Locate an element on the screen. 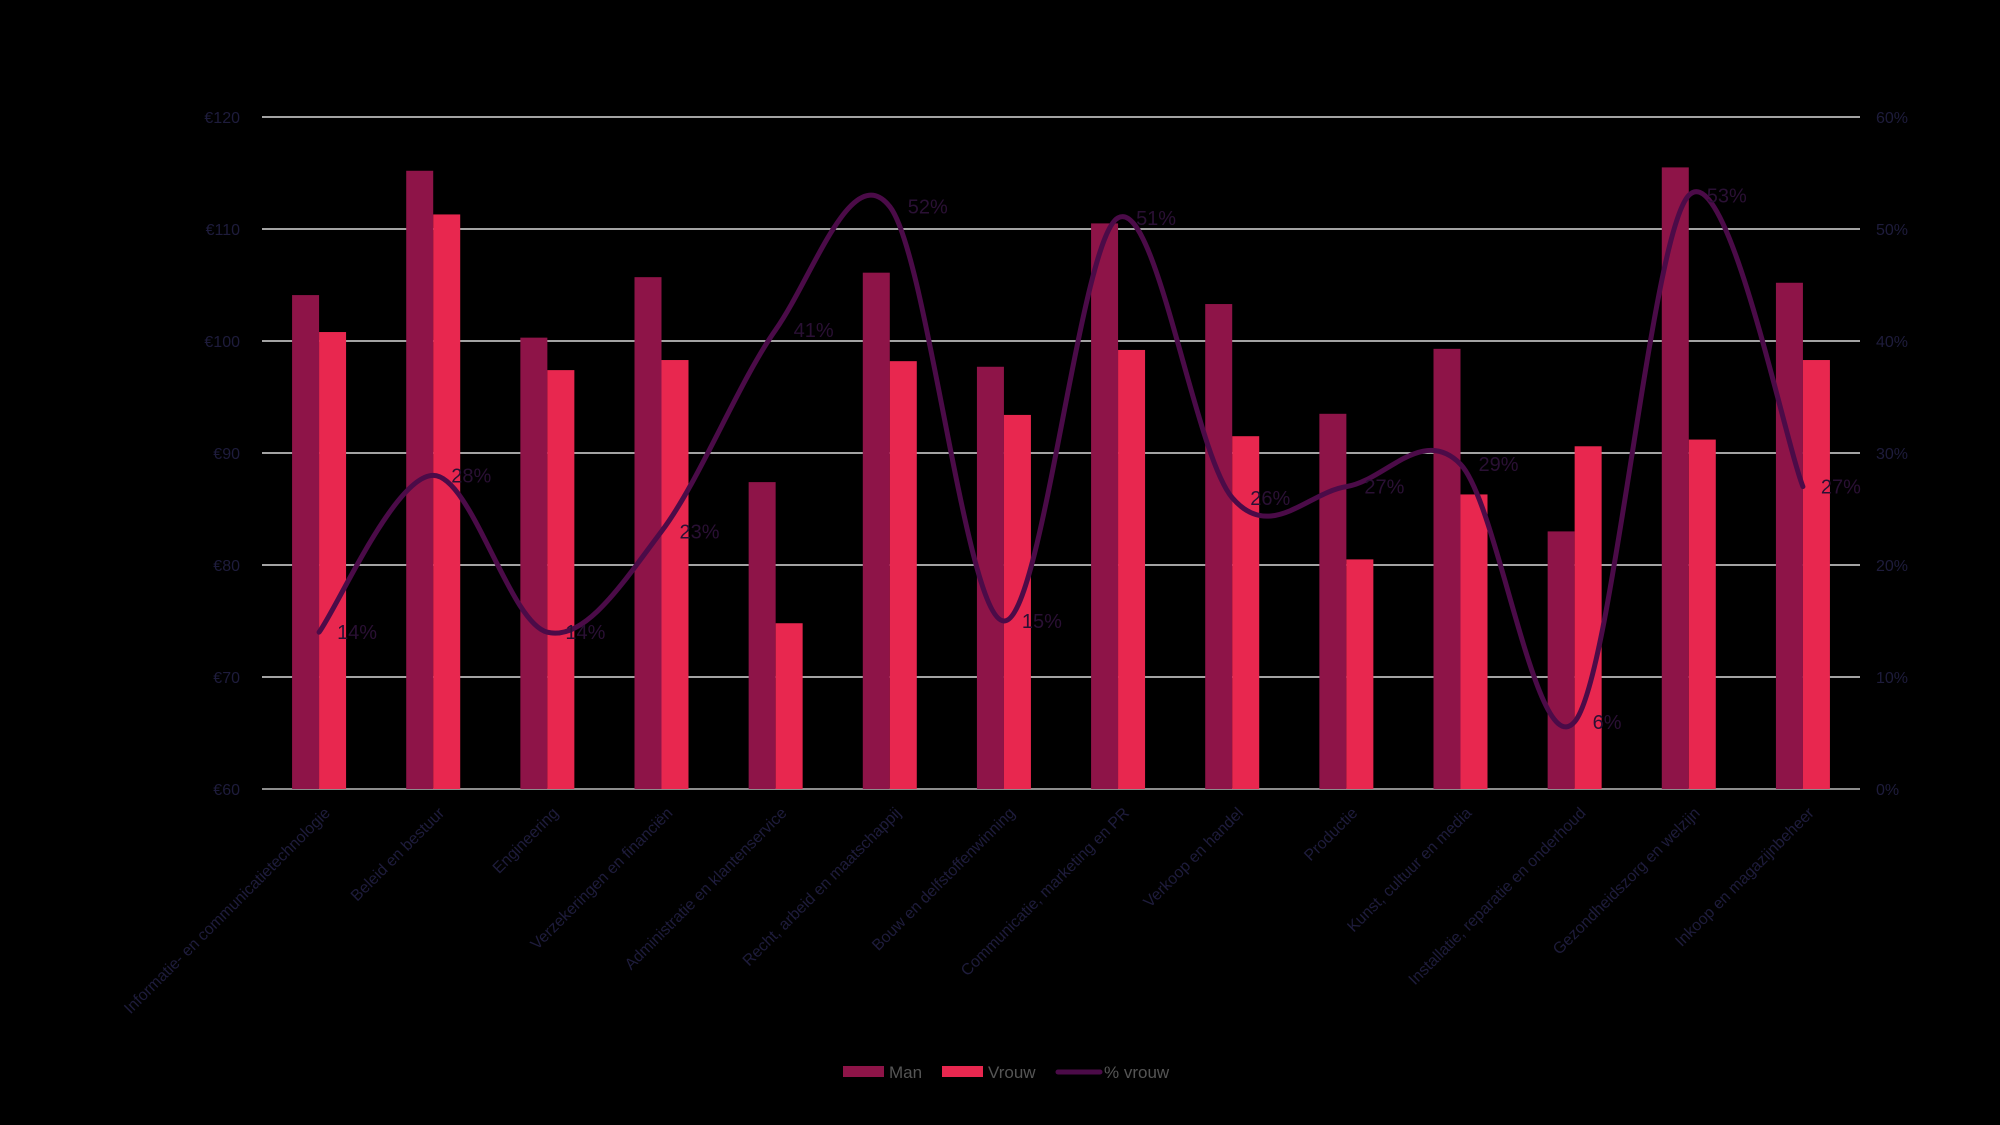 This screenshot has width=2000, height=1125. percent-data-label: 41% is located at coordinates (814, 331).